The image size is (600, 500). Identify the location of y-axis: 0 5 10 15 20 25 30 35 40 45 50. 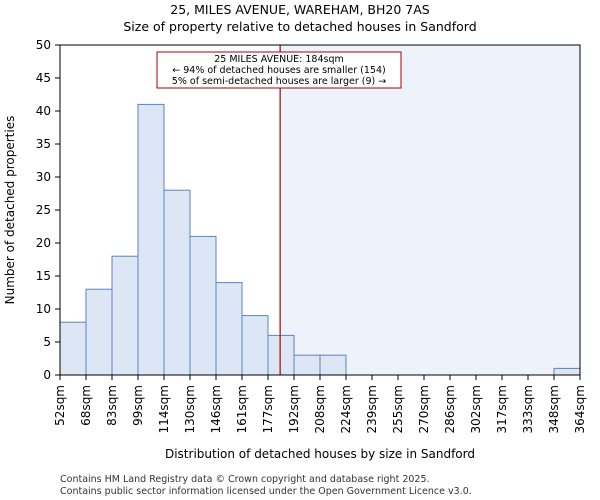
(48, 210).